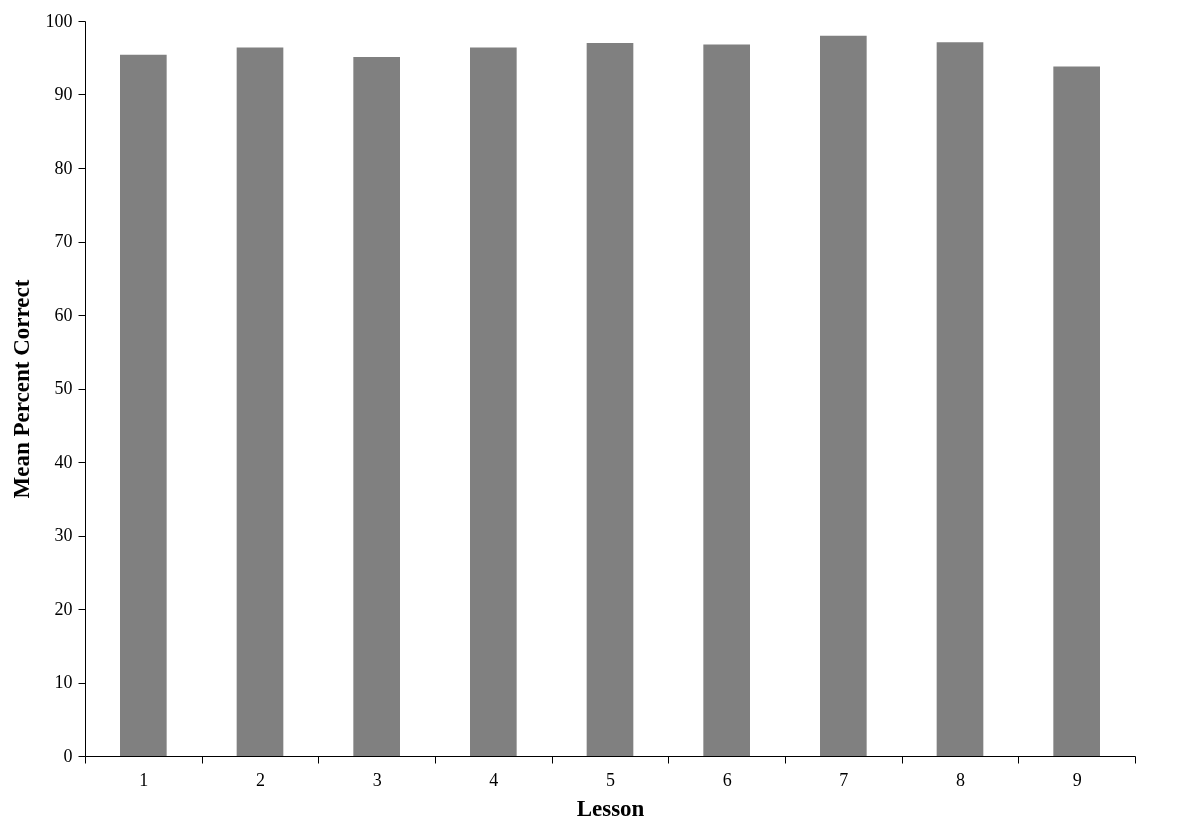  What do you see at coordinates (63, 314) in the screenshot?
I see `y-tick-label: 60` at bounding box center [63, 314].